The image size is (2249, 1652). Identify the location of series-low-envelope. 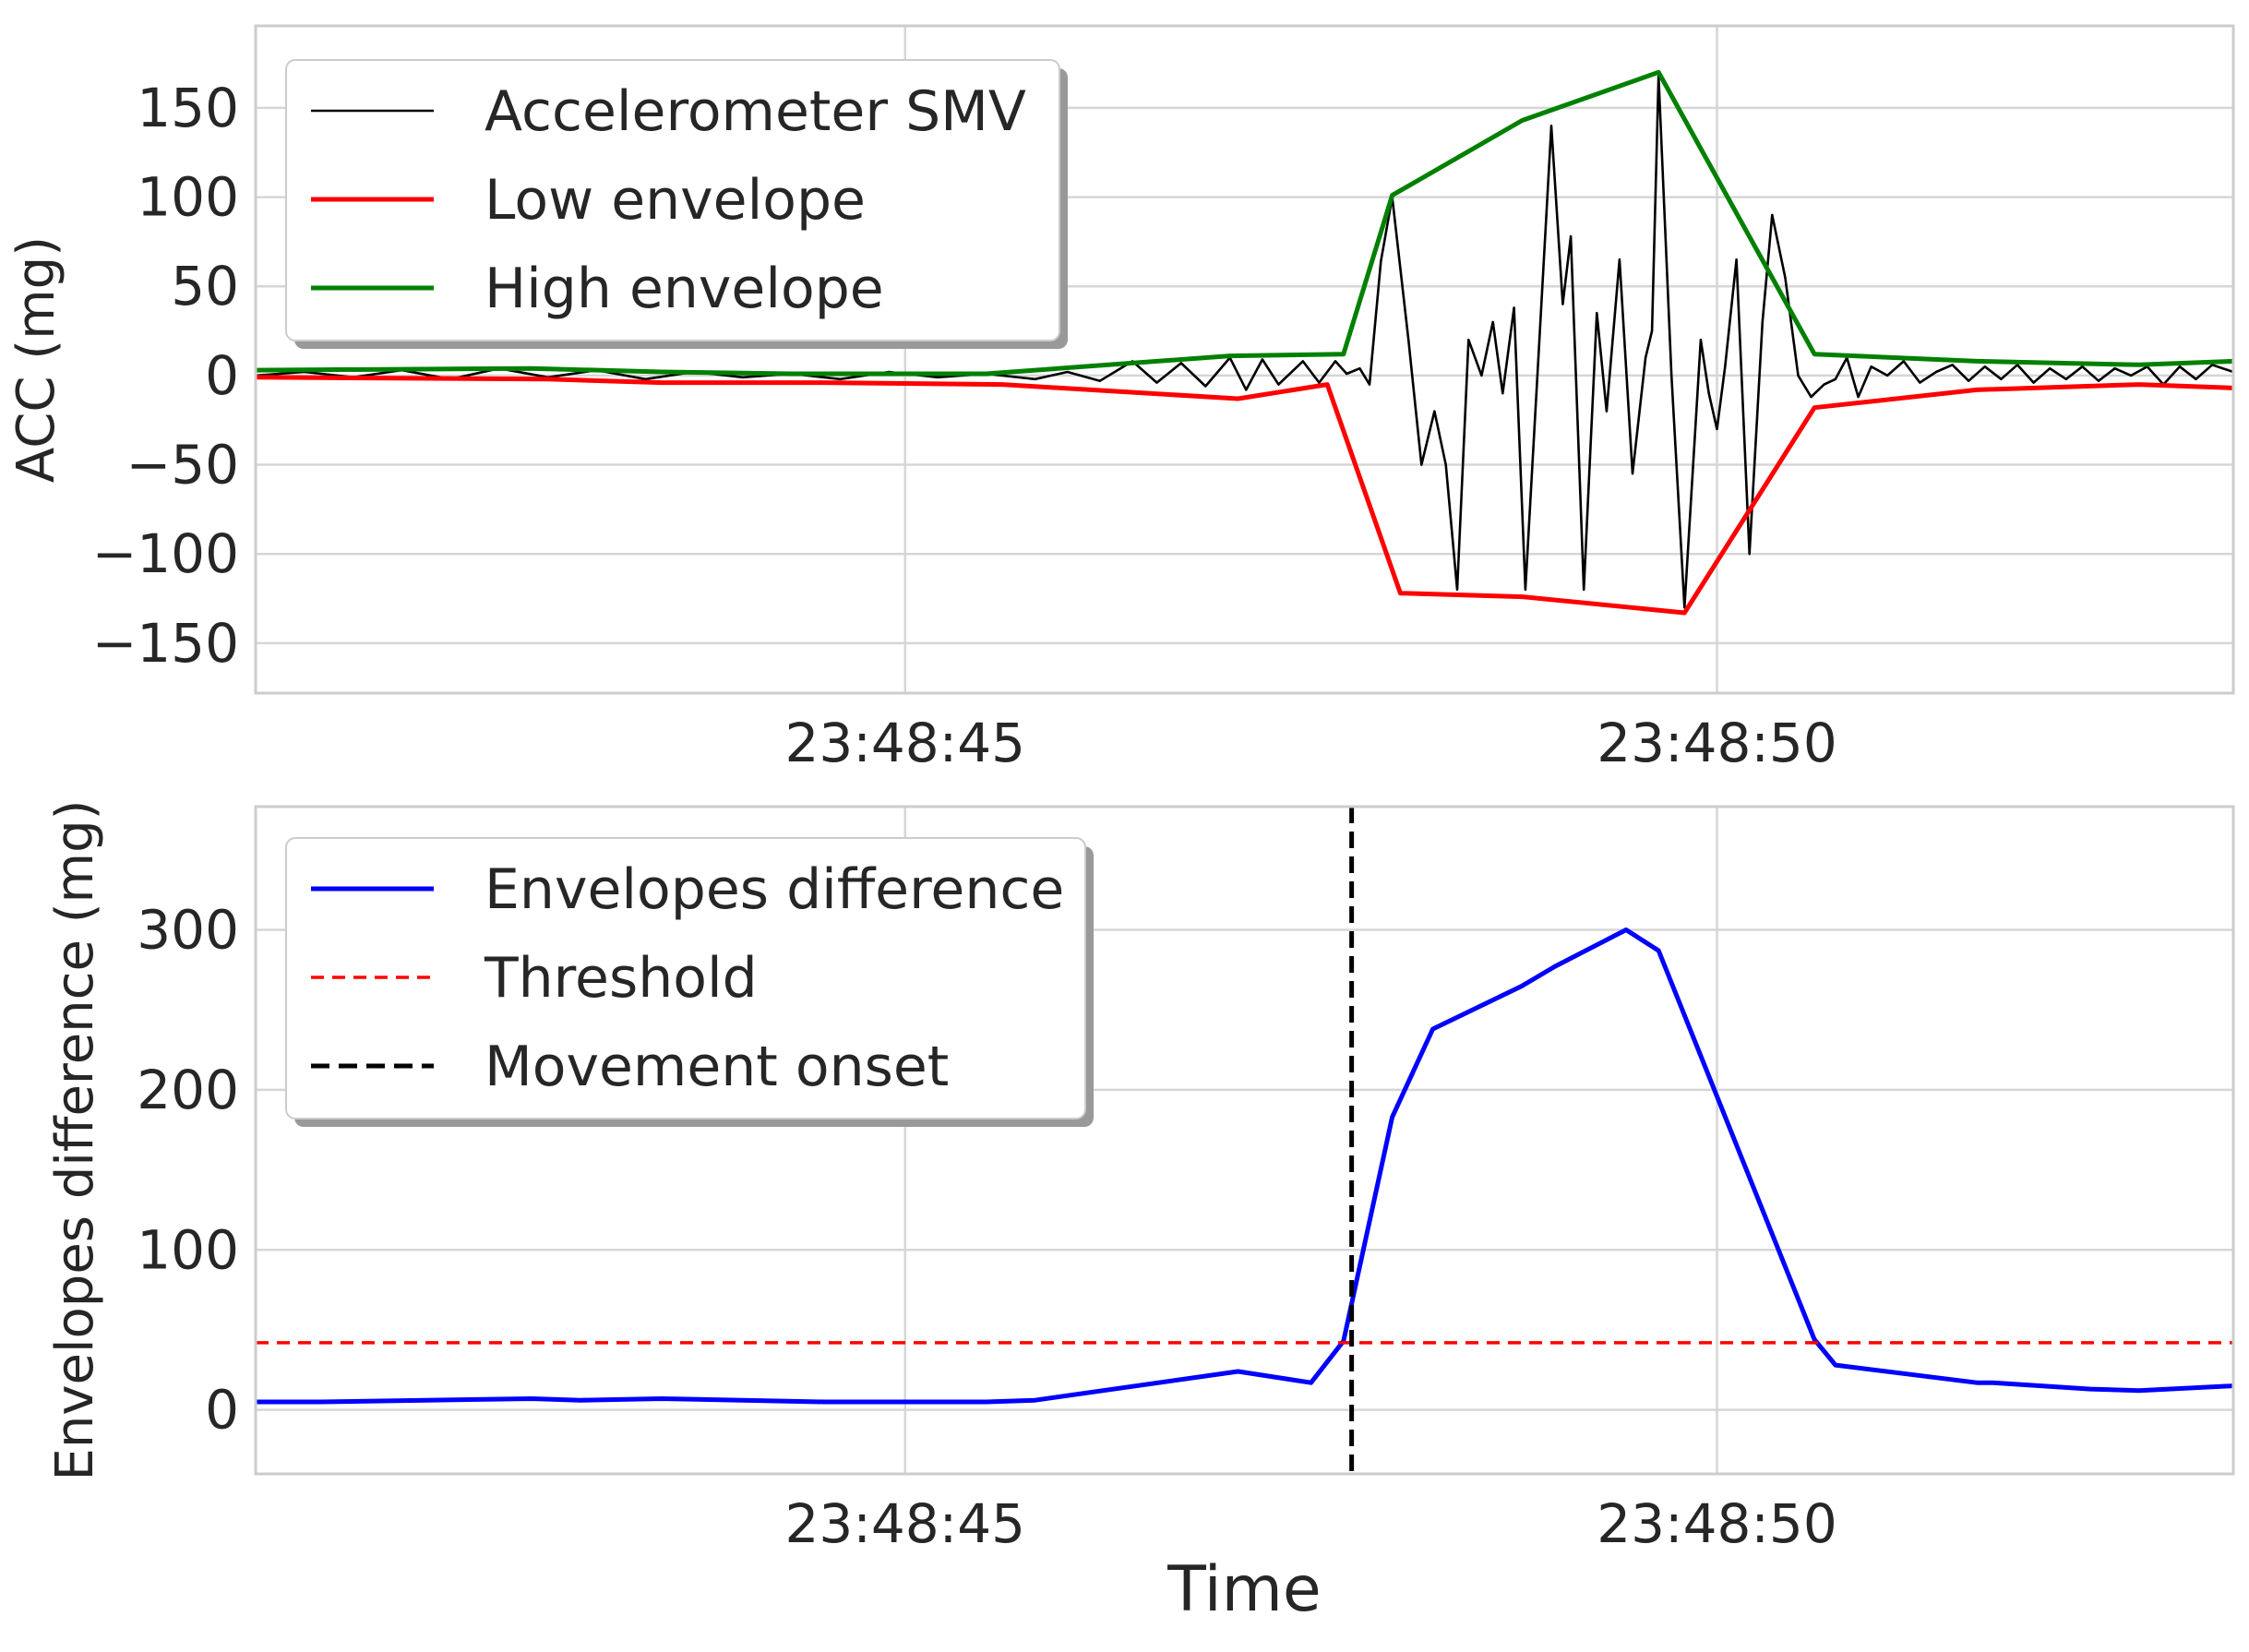
(1245, 495).